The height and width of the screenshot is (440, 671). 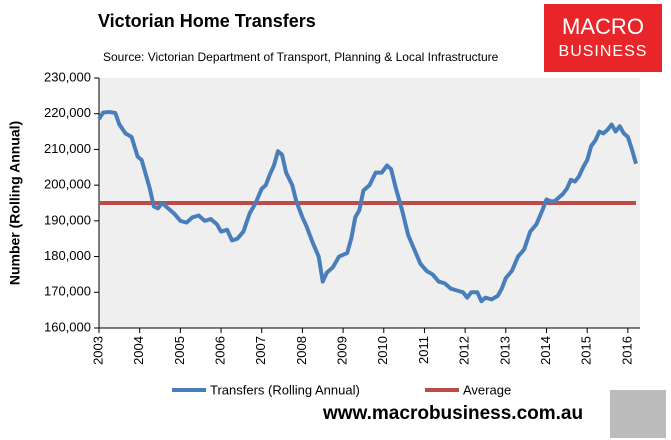 What do you see at coordinates (452, 413) in the screenshot?
I see `footer-url: www.macrobusiness.com.au` at bounding box center [452, 413].